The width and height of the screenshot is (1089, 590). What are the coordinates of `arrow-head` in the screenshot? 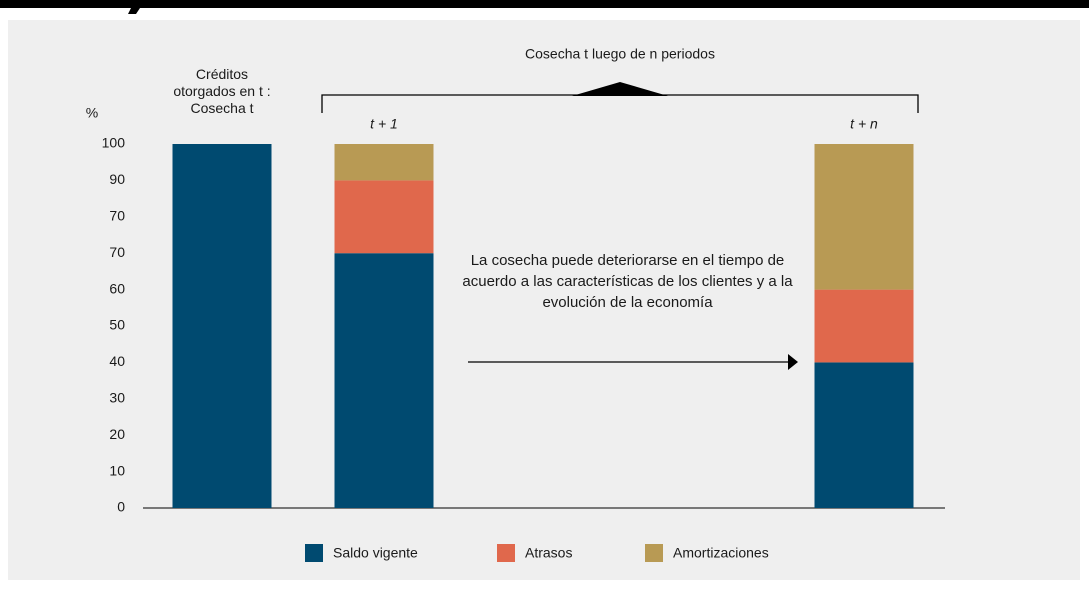 It's located at (793, 362).